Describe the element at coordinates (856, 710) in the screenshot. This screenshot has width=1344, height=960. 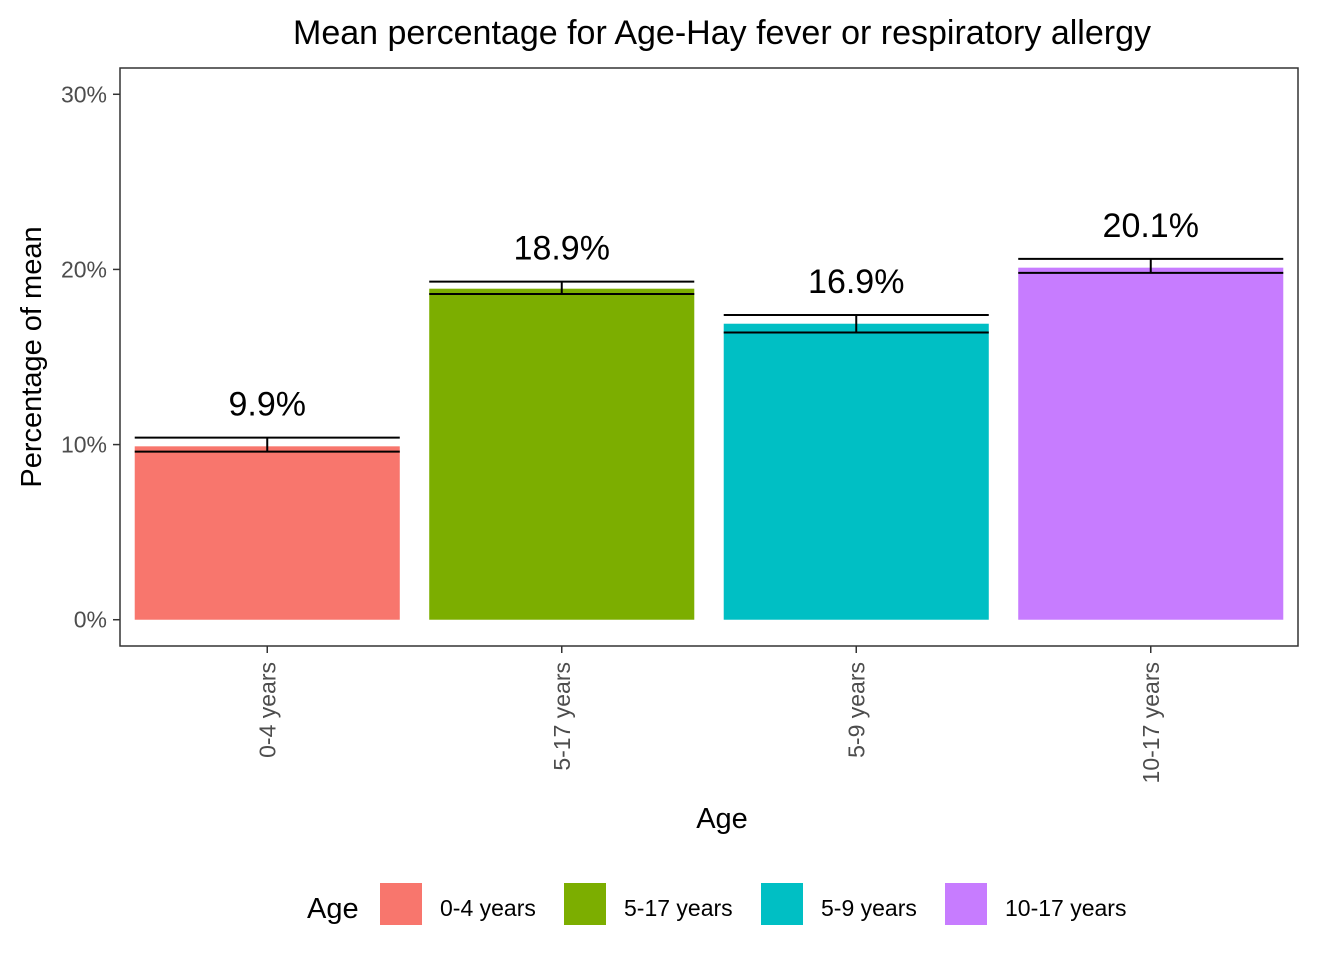
I see `x-tick-label: 5-9 years` at that location.